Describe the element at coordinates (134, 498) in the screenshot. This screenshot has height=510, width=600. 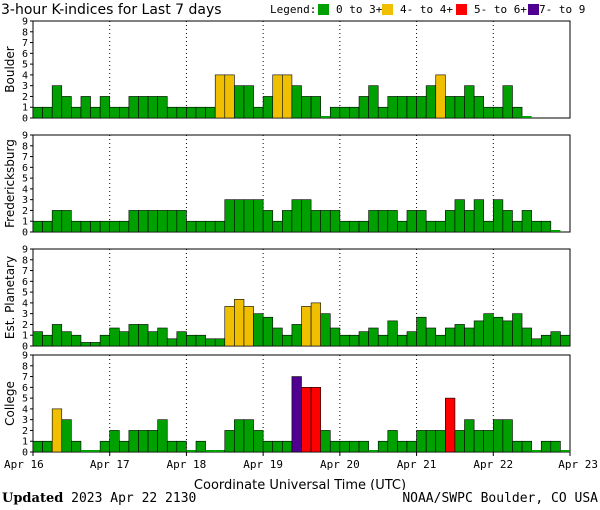
I see `updated-value: 2023 Apr 22 2130` at that location.